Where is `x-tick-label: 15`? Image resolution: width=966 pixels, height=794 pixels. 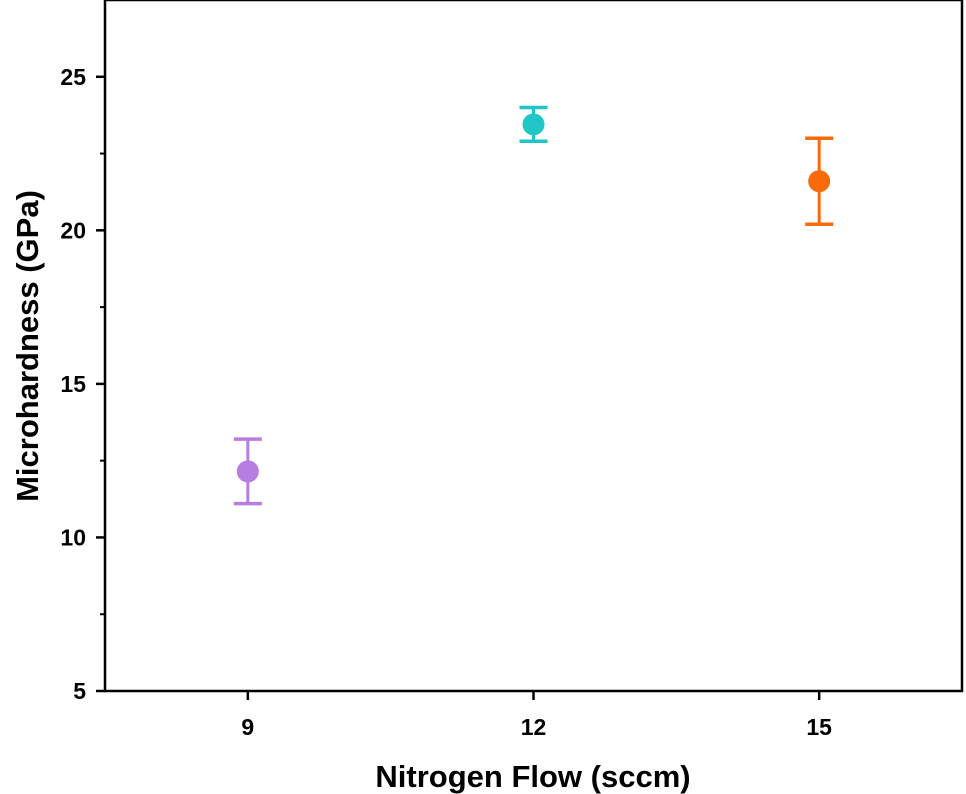
x-tick-label: 15 is located at coordinates (819, 727).